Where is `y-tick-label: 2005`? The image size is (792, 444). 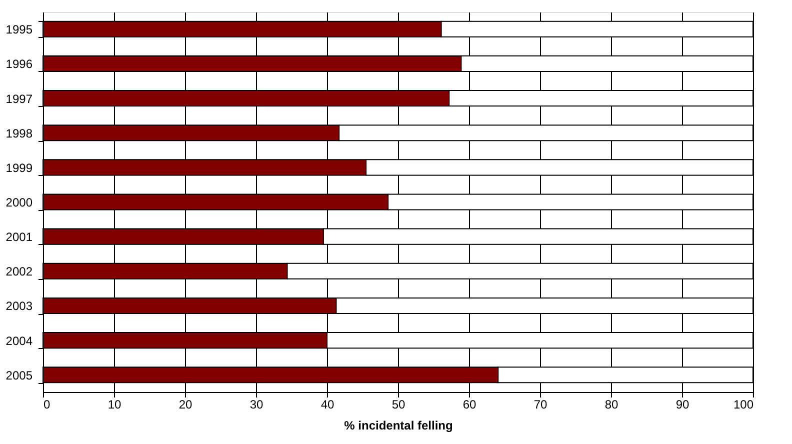
y-tick-label: 2005 is located at coordinates (19, 375).